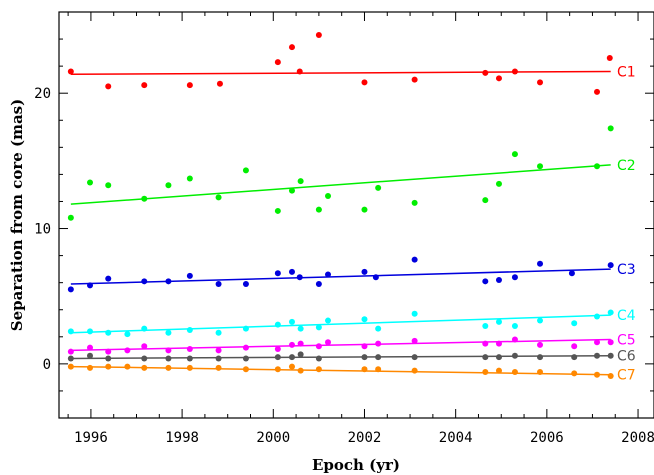 The height and width of the screenshot is (475, 654). I want to click on y-axis-label: Separation from core (mas), so click(17, 215).